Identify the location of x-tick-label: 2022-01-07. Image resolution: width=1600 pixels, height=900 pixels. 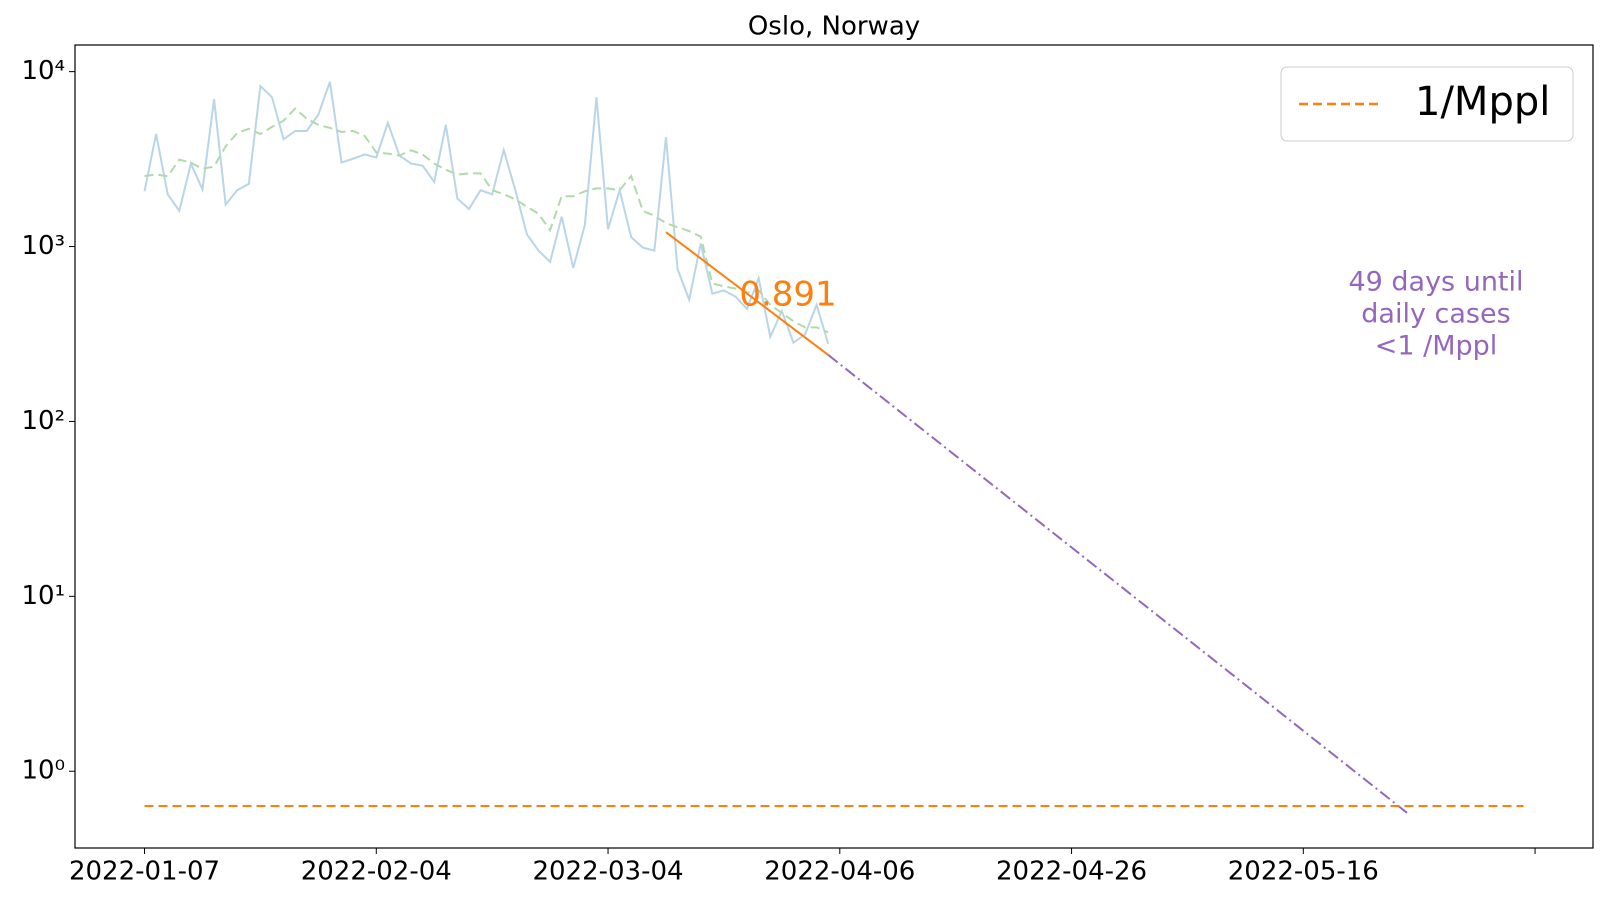
(144, 872).